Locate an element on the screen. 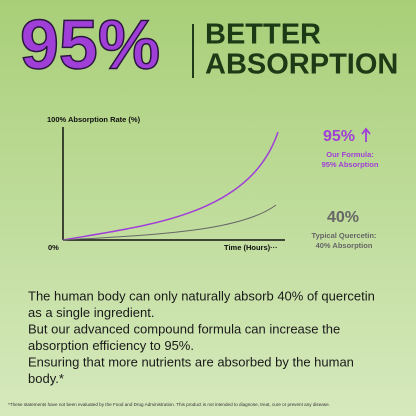  callout-line: 95% Absorption is located at coordinates (350, 164).